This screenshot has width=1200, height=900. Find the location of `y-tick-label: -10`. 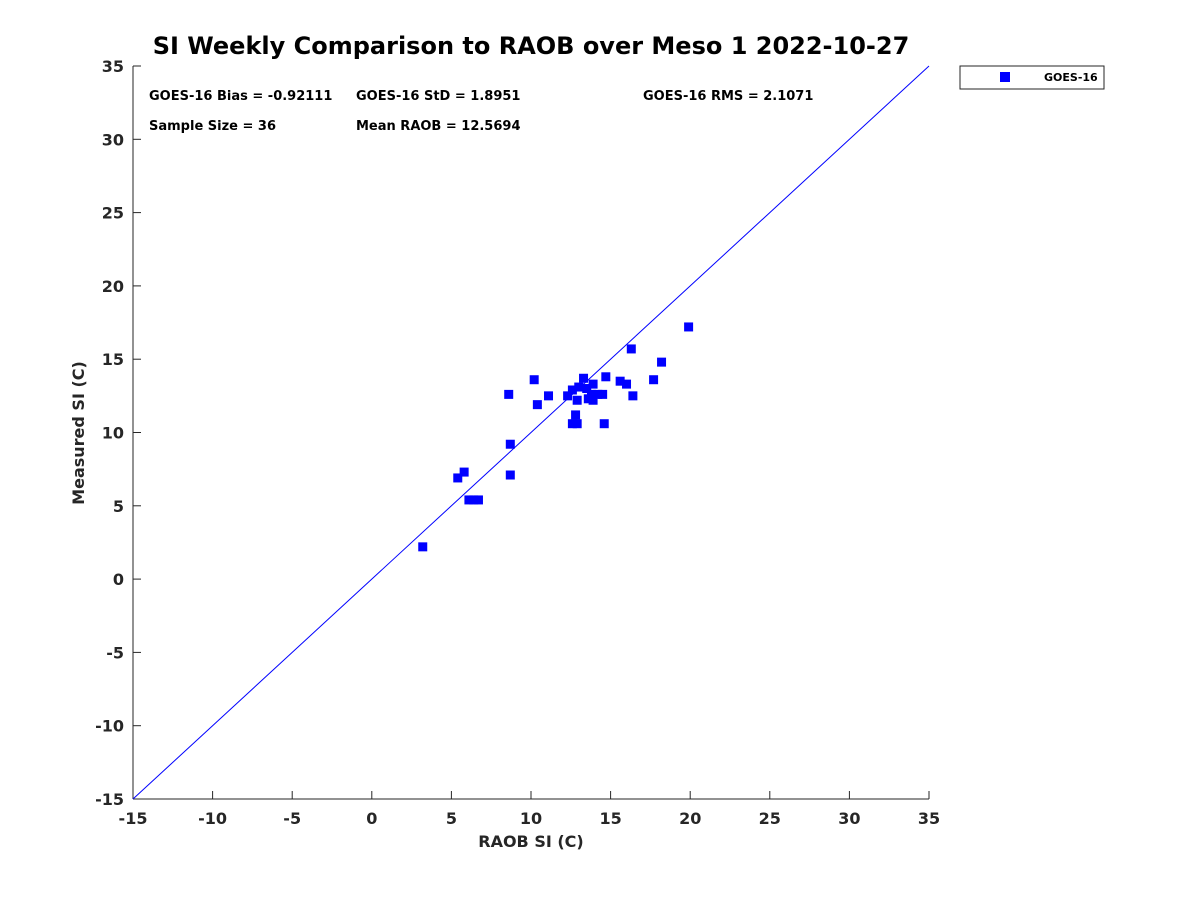

y-tick-label: -10 is located at coordinates (109, 726).